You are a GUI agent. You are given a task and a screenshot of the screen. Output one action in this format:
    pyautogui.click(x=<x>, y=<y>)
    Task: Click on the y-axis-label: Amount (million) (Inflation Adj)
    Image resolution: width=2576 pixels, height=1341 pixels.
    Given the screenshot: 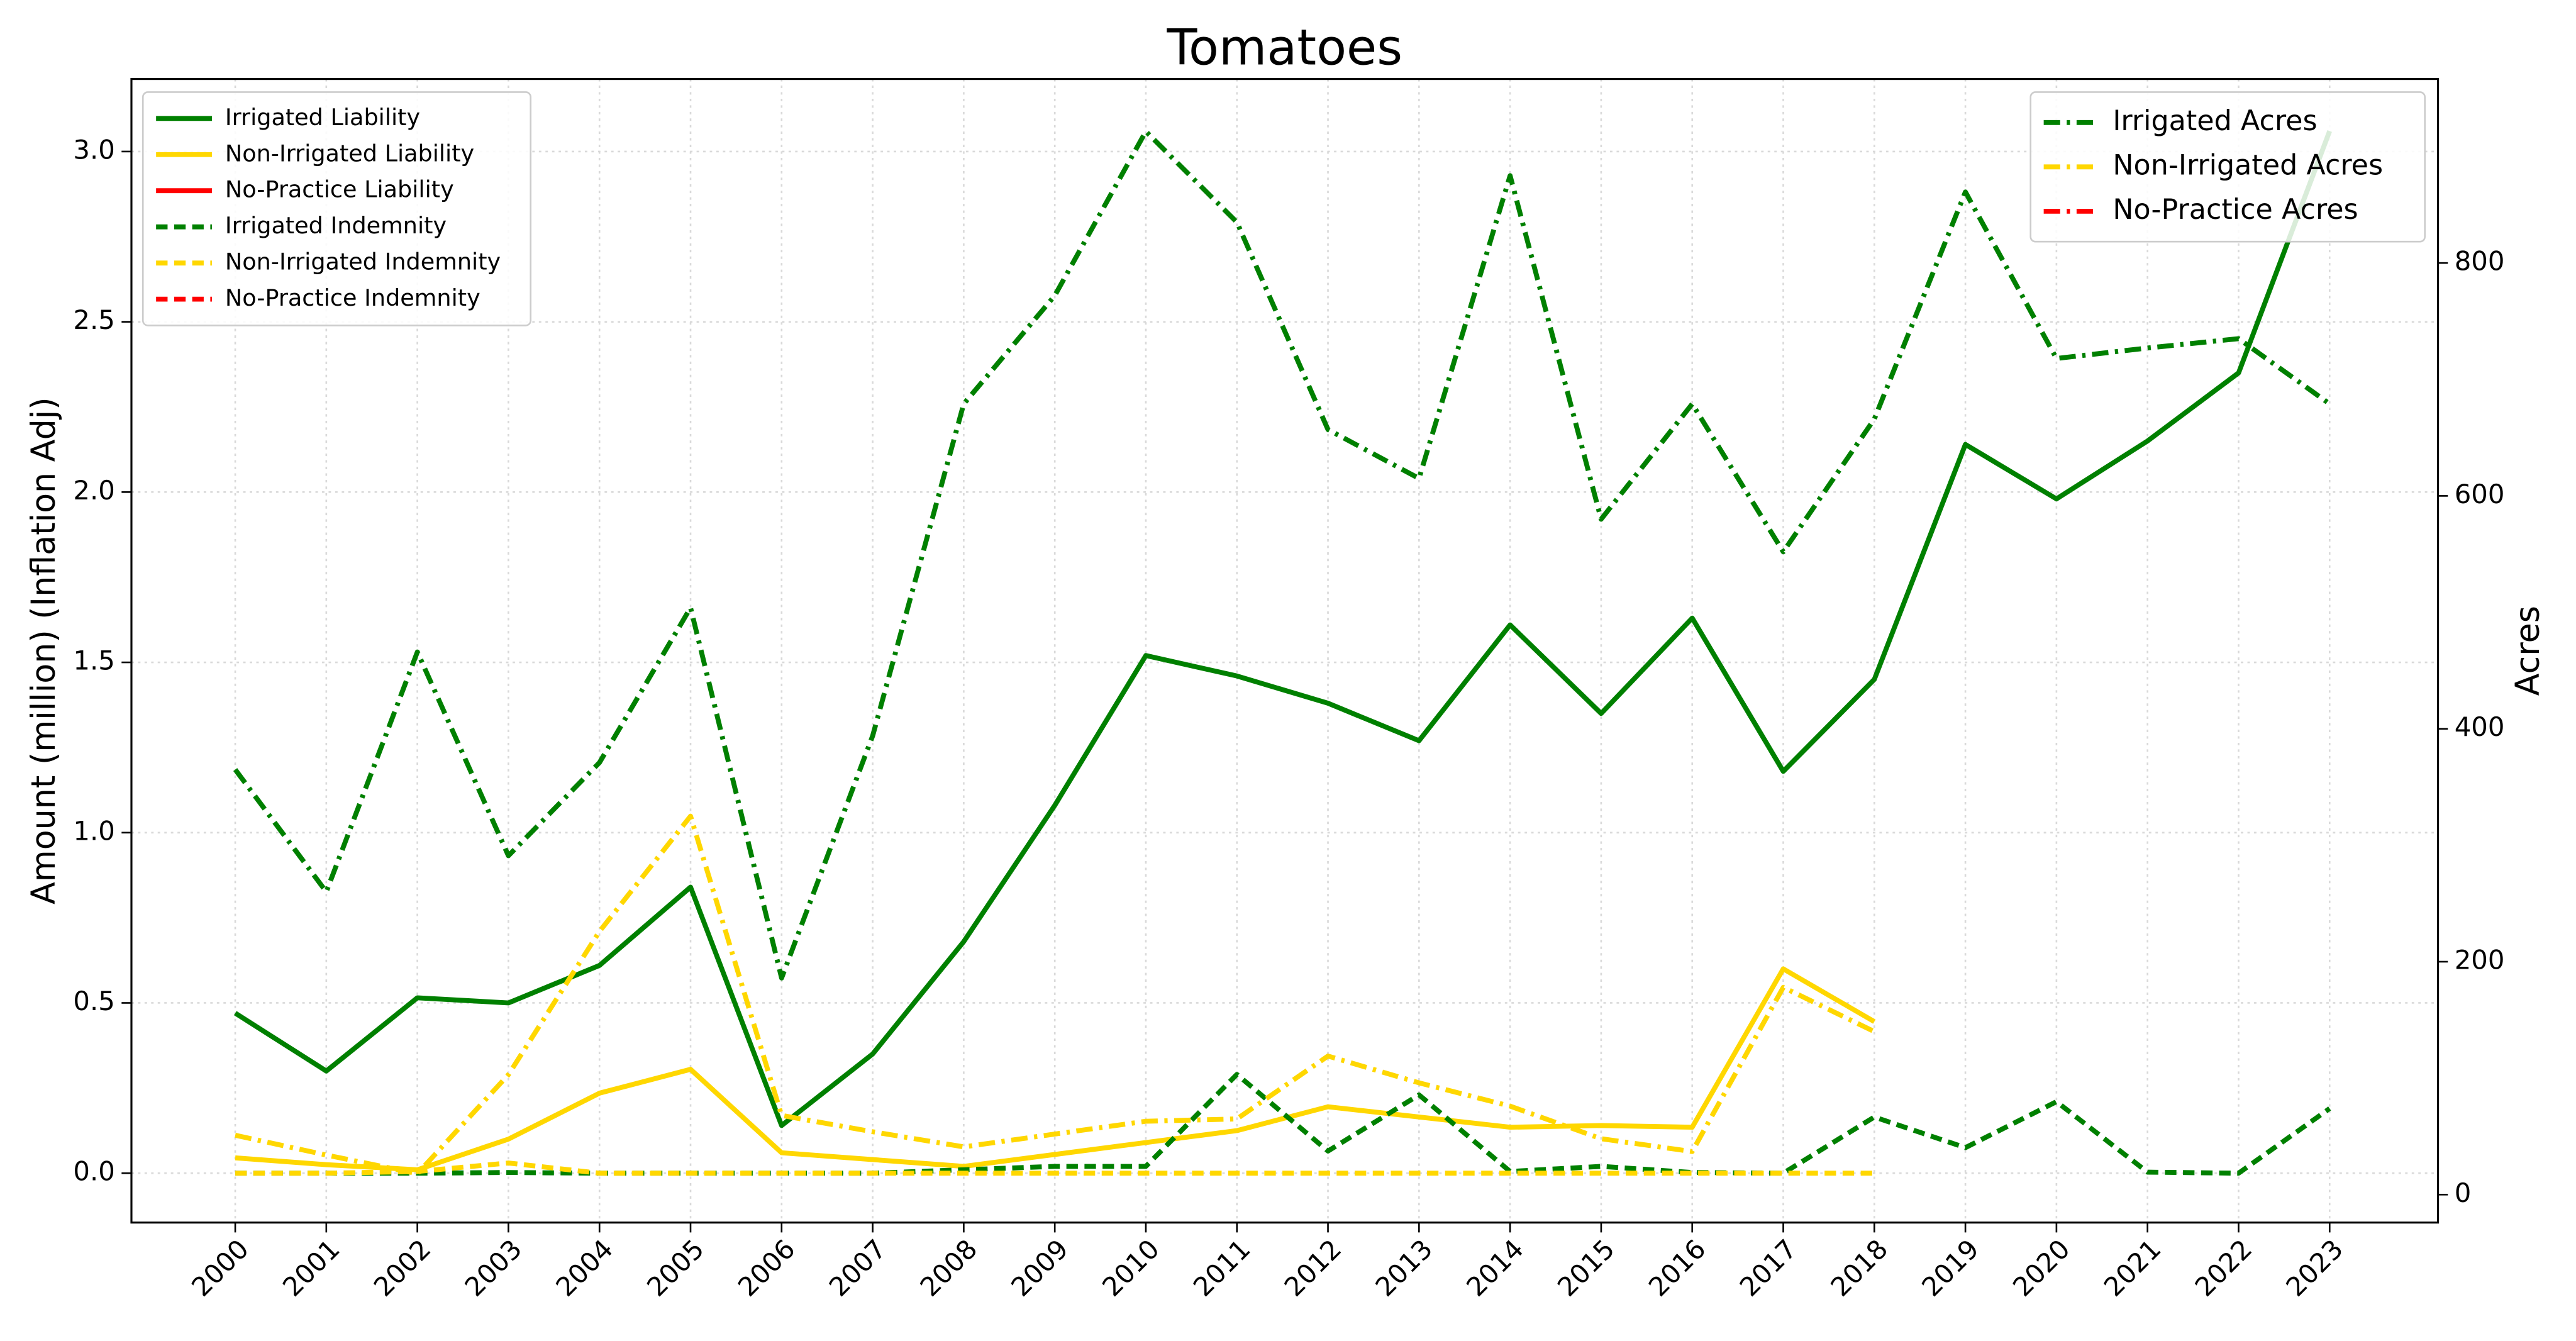 What is the action you would take?
    pyautogui.click(x=44, y=650)
    